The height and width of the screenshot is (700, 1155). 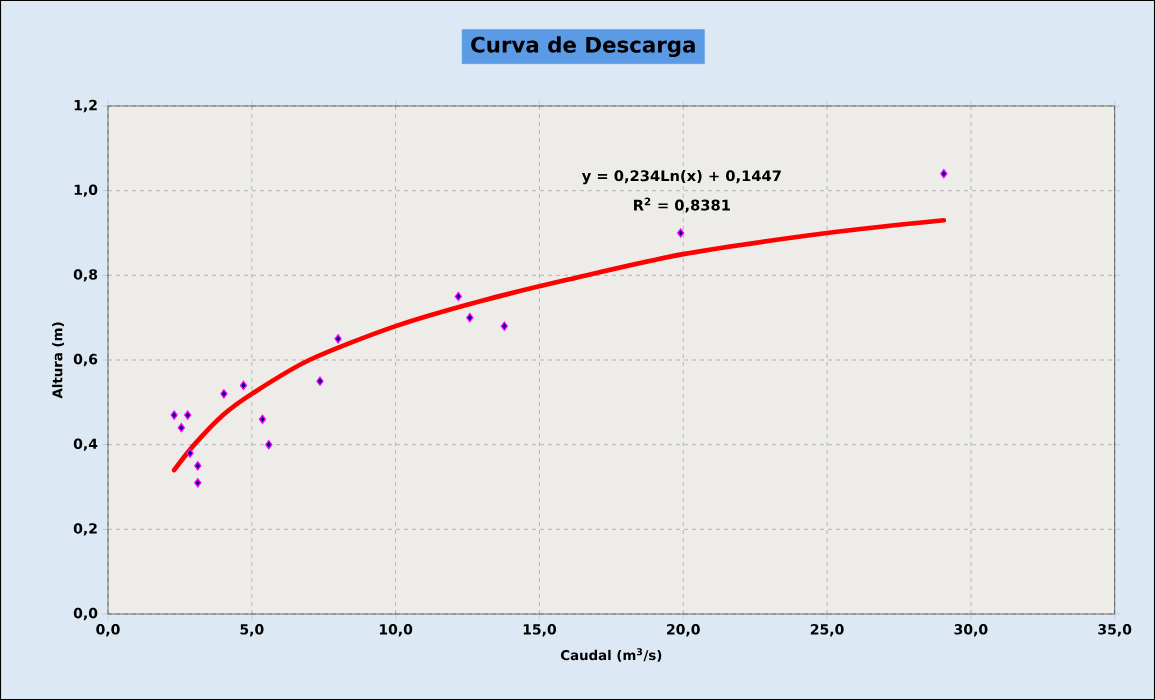 What do you see at coordinates (583, 47) in the screenshot?
I see `chart-title: Curva de Descarga` at bounding box center [583, 47].